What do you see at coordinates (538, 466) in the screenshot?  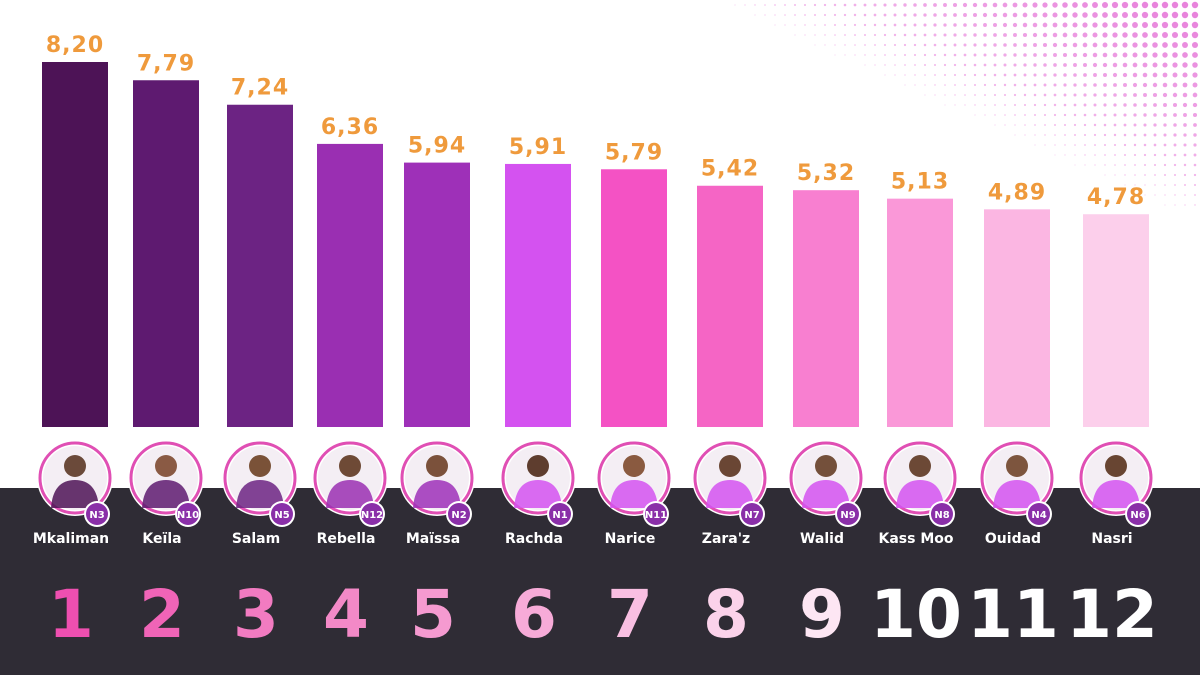 I see `avatar-head` at bounding box center [538, 466].